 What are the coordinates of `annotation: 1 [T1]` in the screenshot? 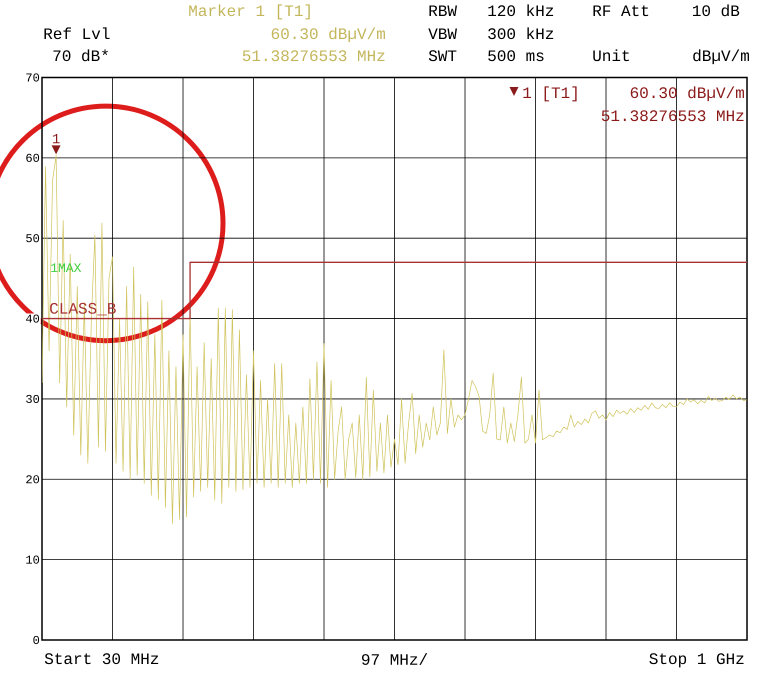 It's located at (550, 94).